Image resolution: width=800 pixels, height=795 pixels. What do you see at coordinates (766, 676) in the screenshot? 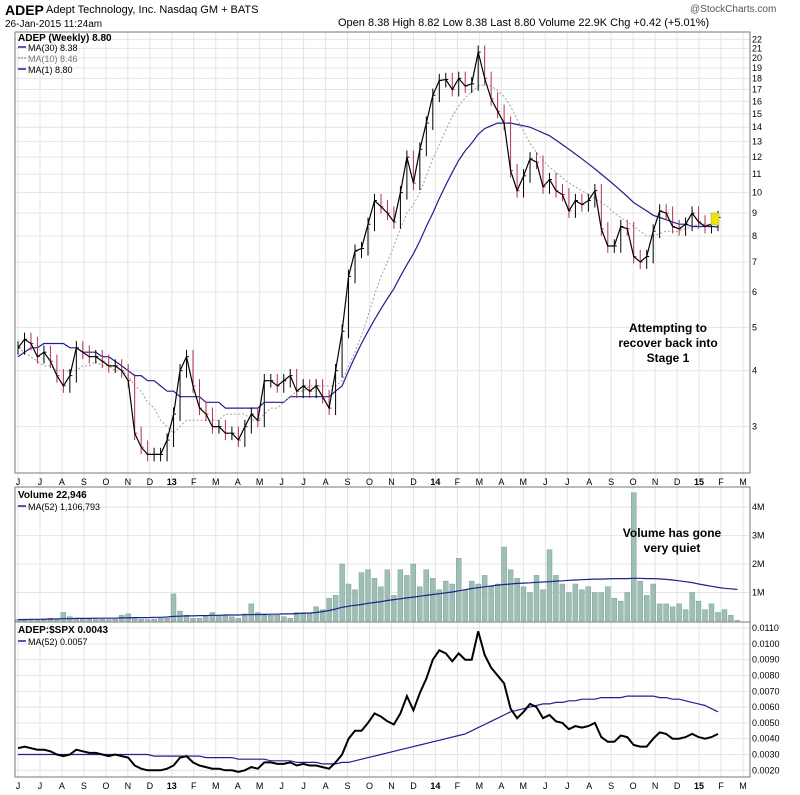
I see `y-tick-label: 0.0080` at bounding box center [766, 676].